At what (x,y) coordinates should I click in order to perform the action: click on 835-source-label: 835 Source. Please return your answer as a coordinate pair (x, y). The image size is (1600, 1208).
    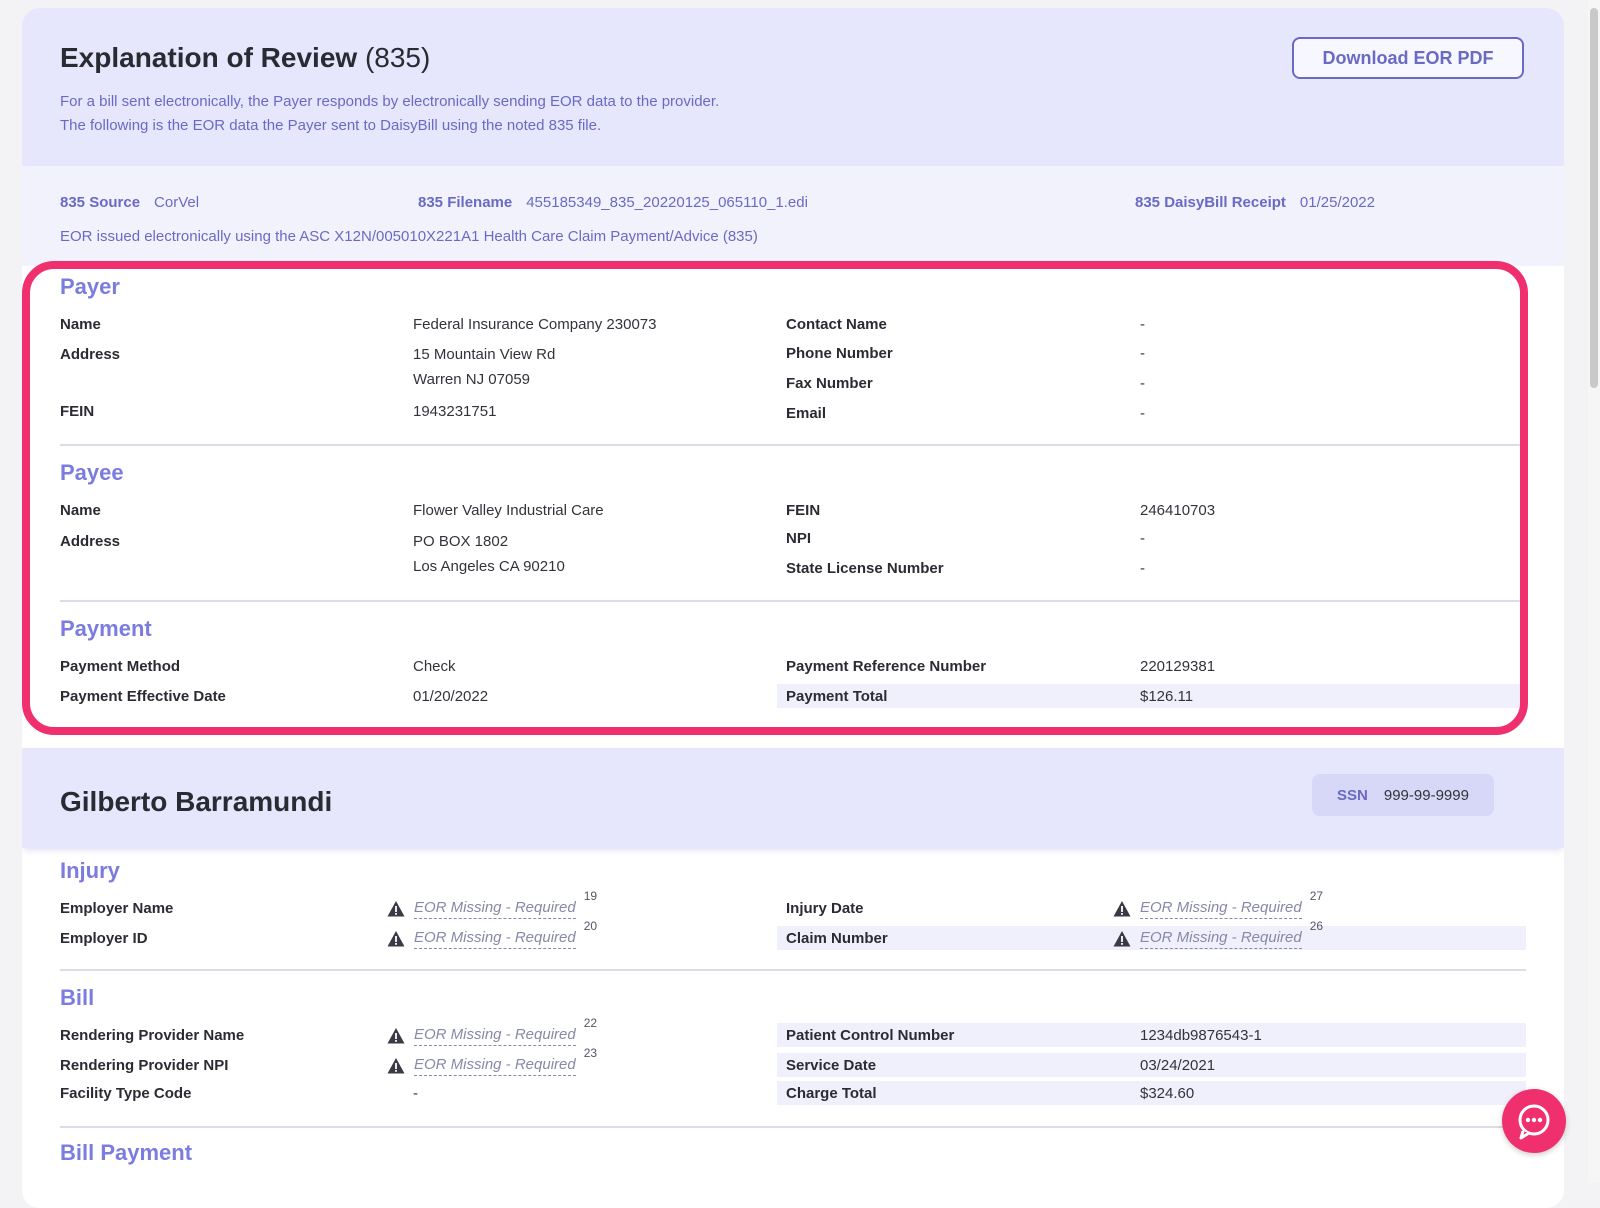
    Looking at the image, I should click on (100, 202).